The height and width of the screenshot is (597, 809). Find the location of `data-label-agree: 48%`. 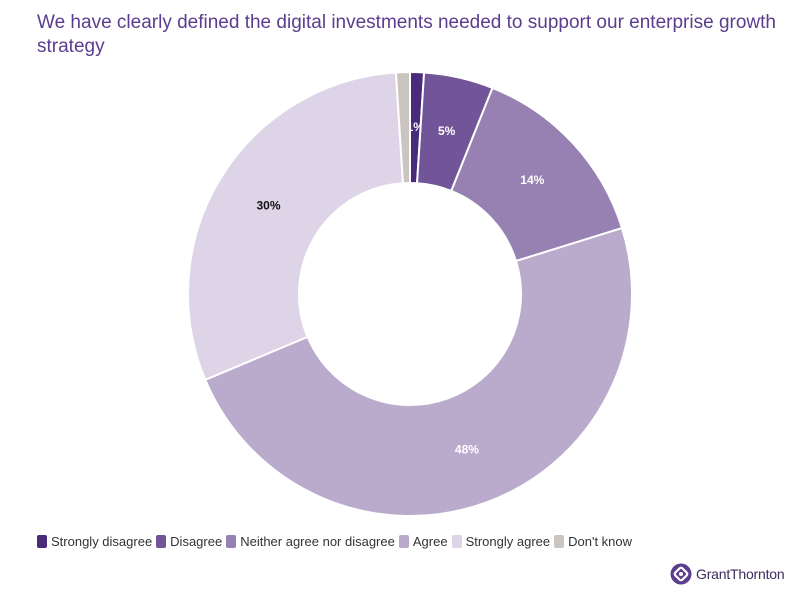

data-label-agree: 48% is located at coordinates (467, 450).